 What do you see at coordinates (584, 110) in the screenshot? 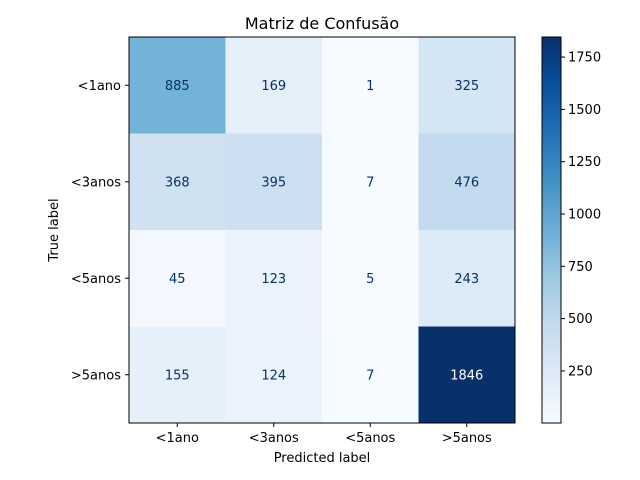
I see `colorbar-tick-label: 1500` at bounding box center [584, 110].